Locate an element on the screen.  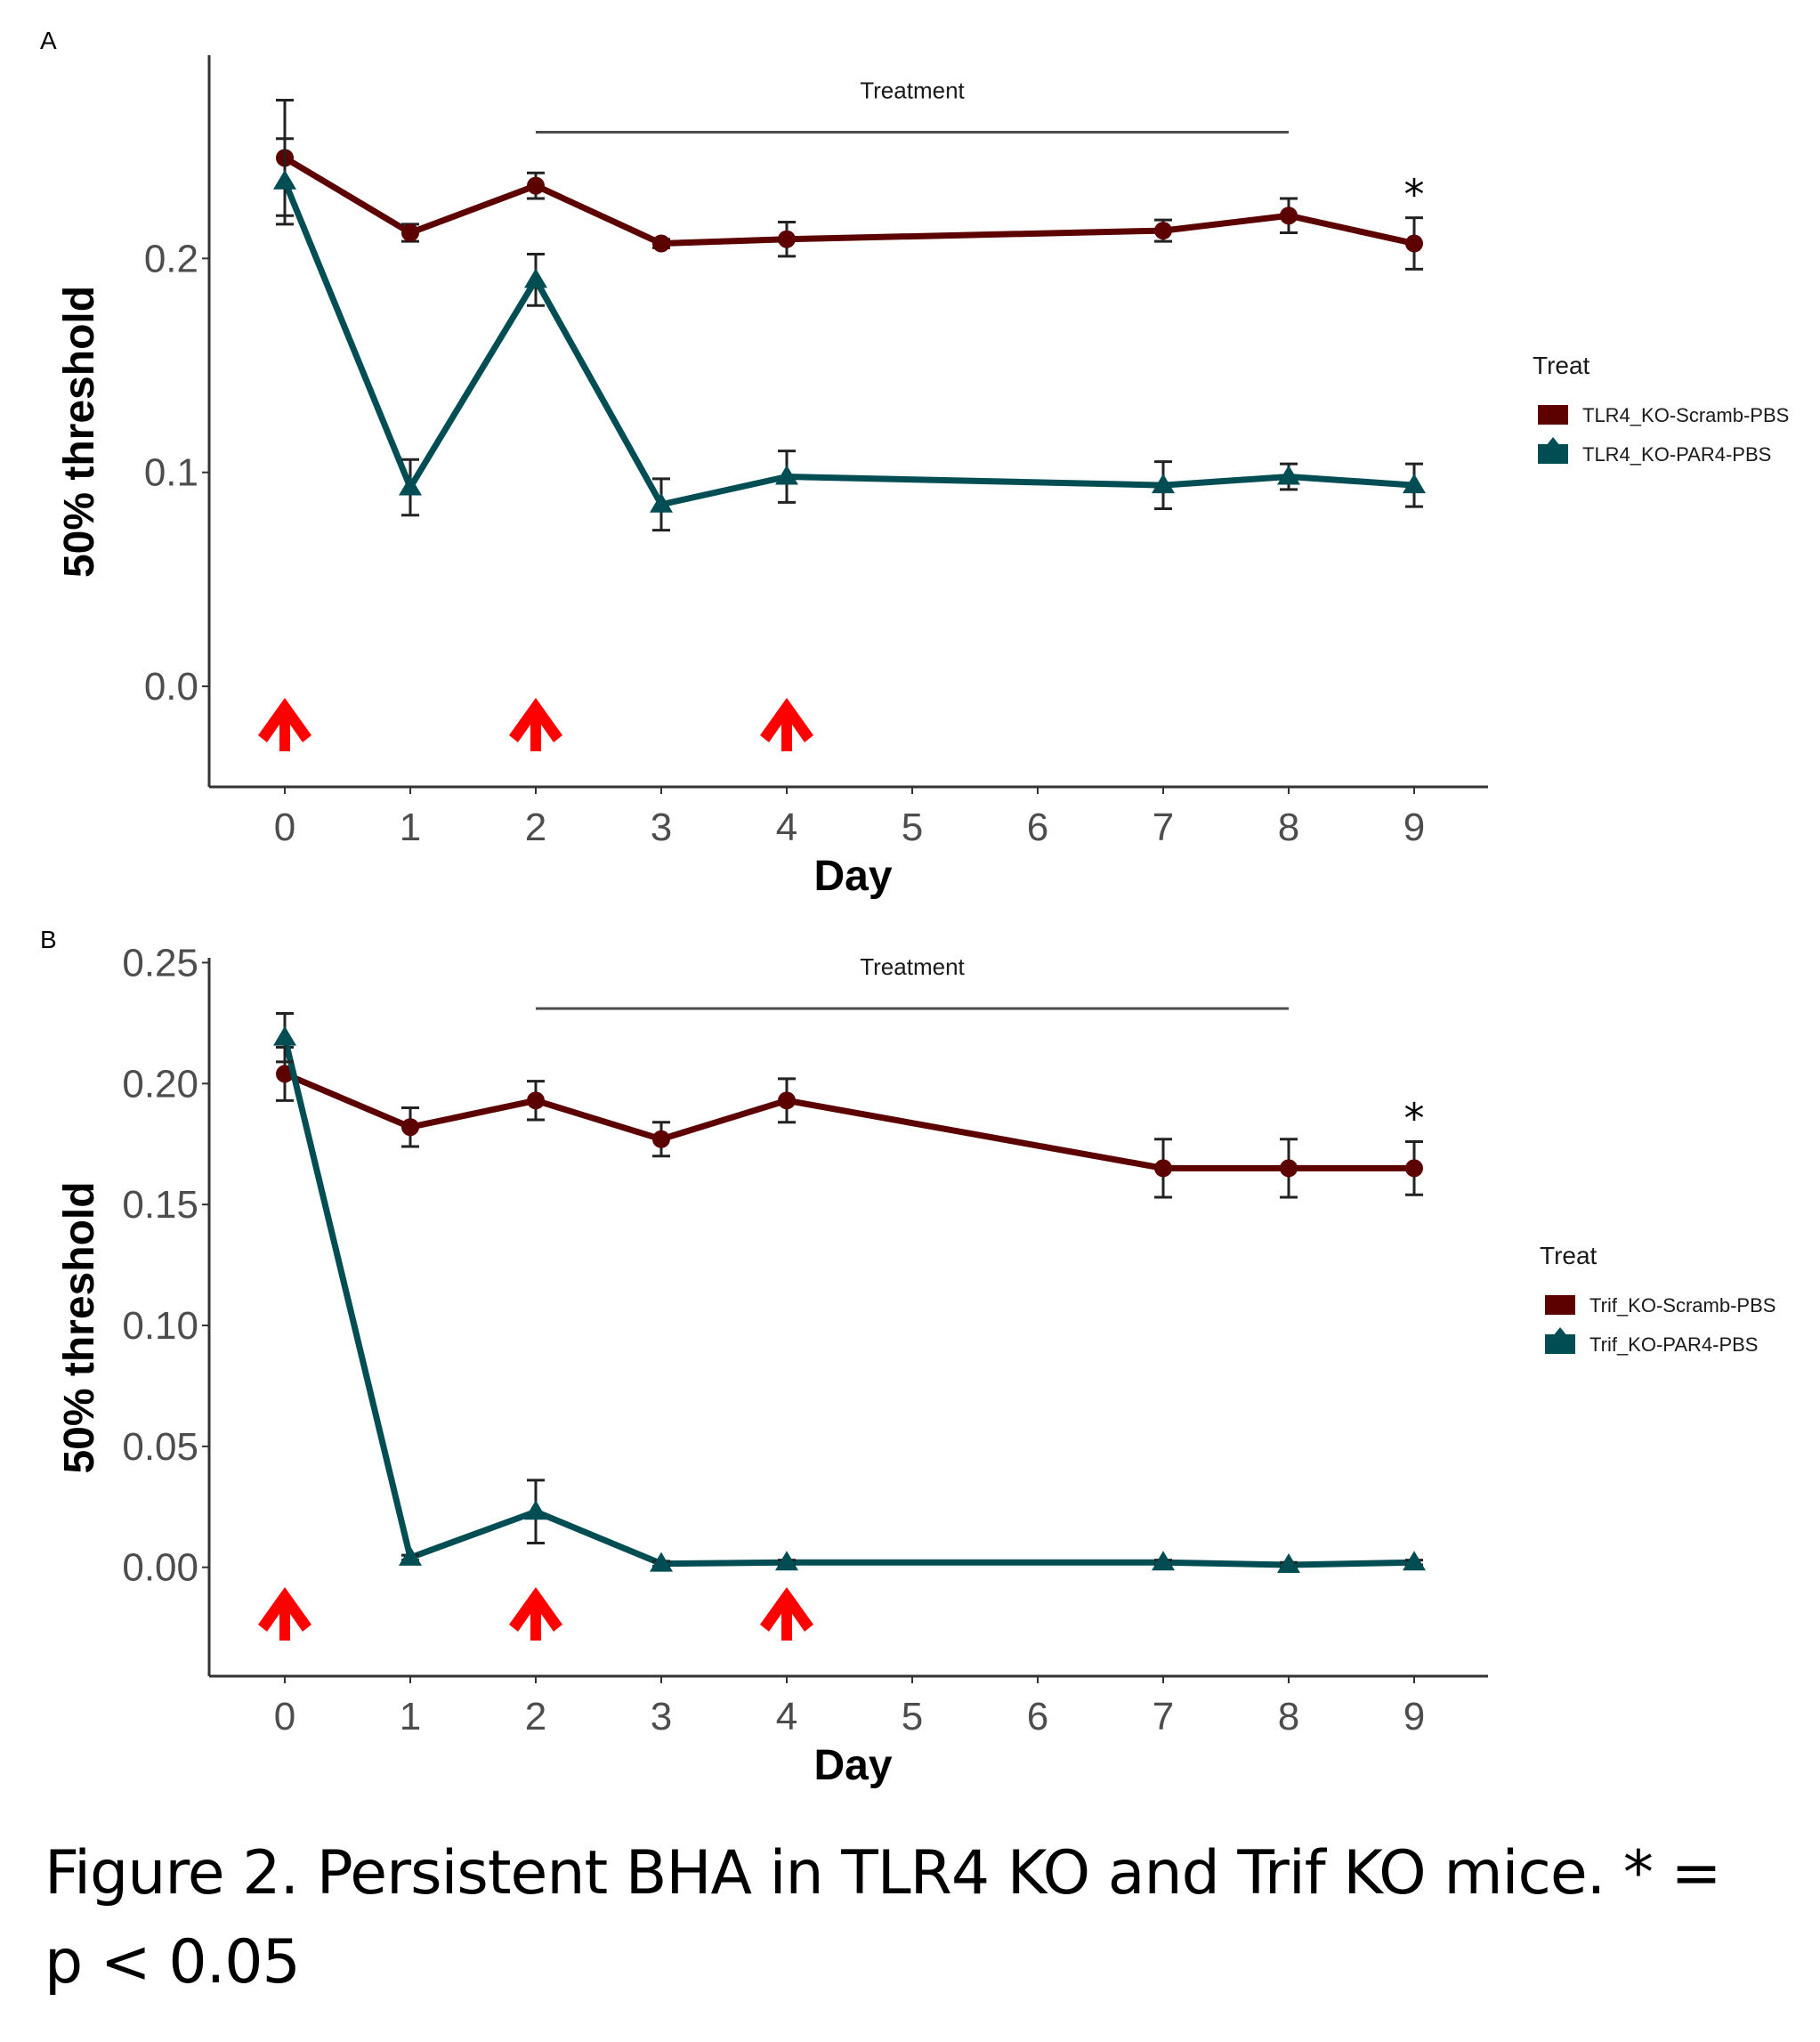
panel-b-x-tick-label: 0 is located at coordinates (284, 1716).